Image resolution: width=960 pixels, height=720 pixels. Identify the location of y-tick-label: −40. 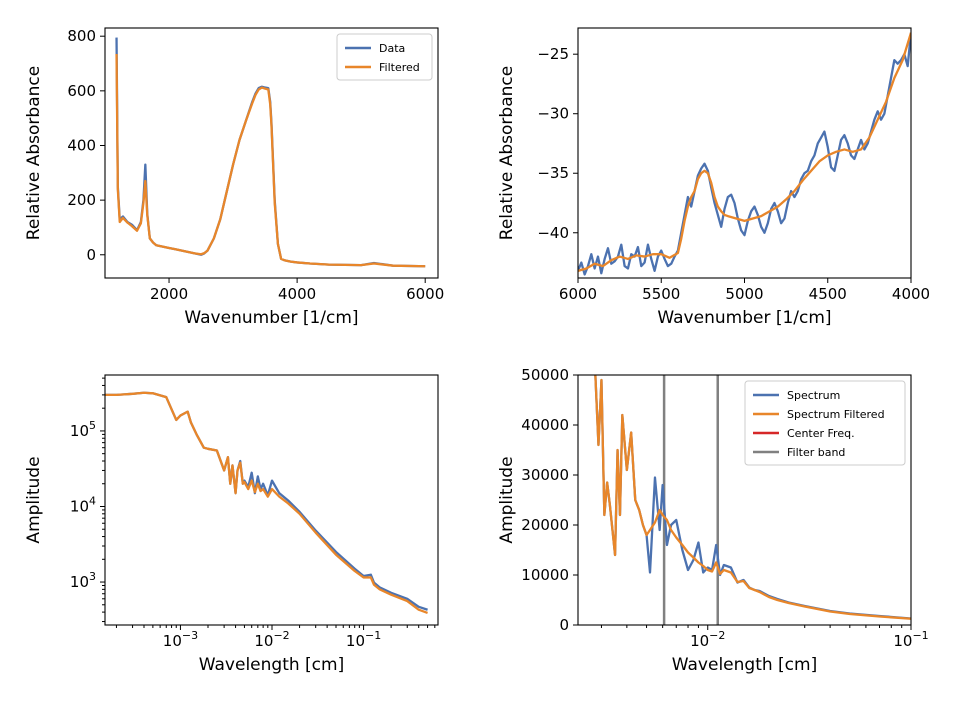
(553, 233).